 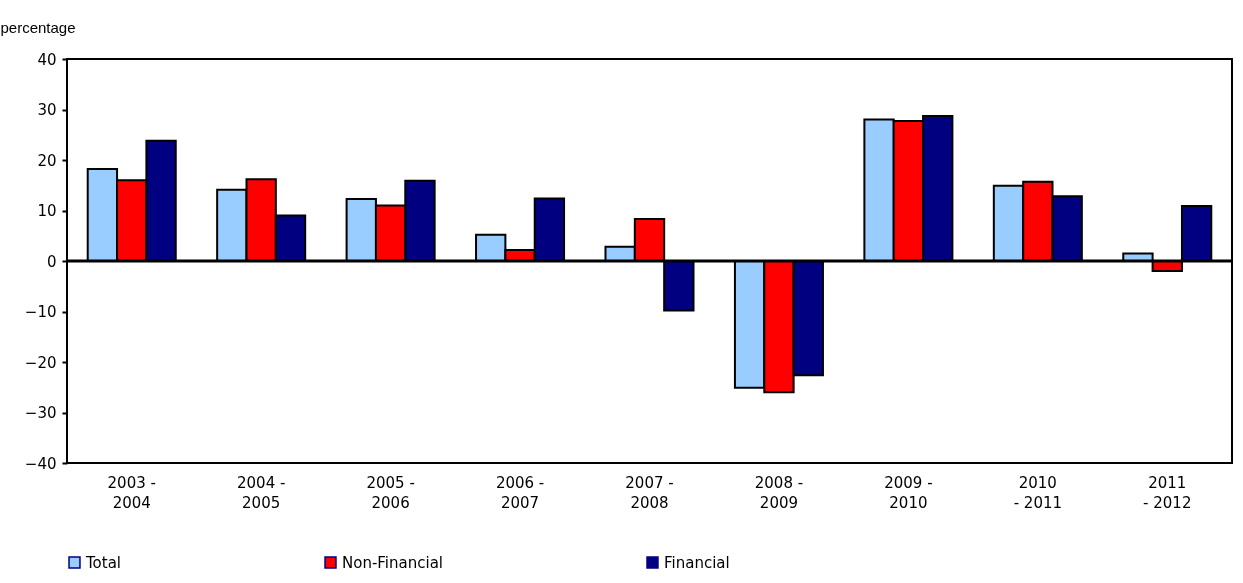 What do you see at coordinates (908, 492) in the screenshot?
I see `x-tick-label: 2009 - 2010` at bounding box center [908, 492].